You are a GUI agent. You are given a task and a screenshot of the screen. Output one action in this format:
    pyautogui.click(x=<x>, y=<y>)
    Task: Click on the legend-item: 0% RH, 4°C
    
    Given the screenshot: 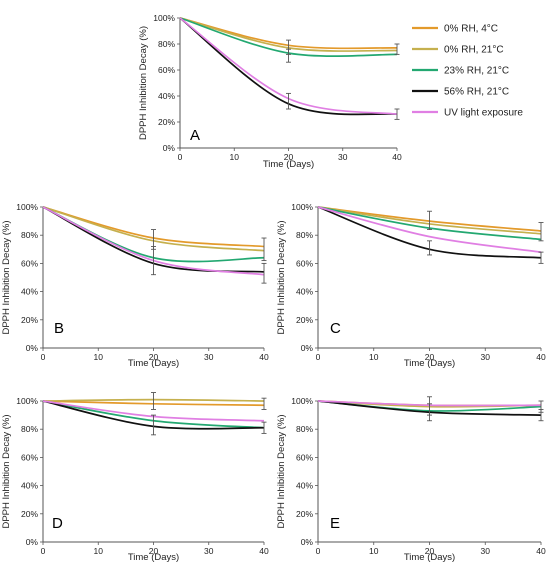 What is the action you would take?
    pyautogui.click(x=455, y=29)
    